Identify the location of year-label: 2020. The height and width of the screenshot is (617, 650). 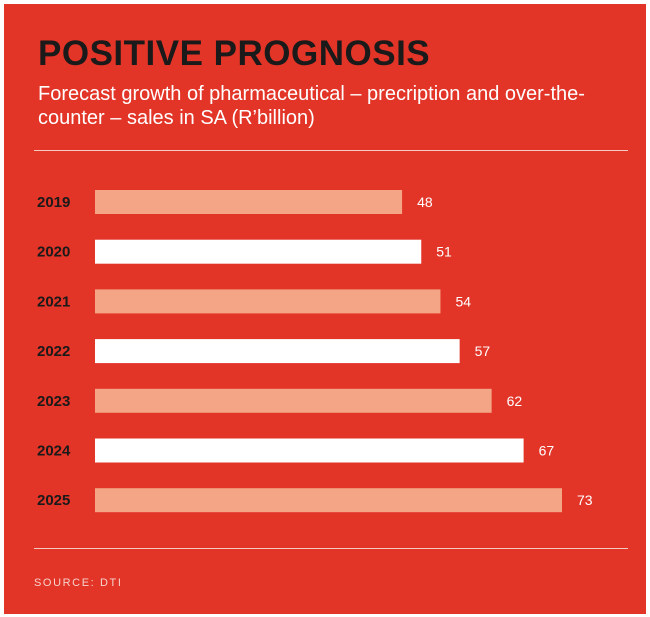
(53, 252).